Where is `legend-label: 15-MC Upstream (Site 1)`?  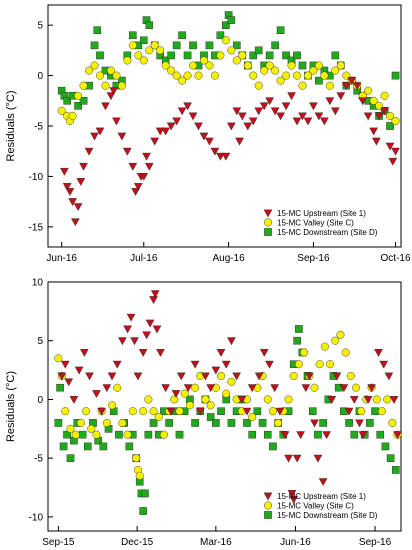 legend-label: 15-MC Upstream (Site 1) is located at coordinates (321, 496).